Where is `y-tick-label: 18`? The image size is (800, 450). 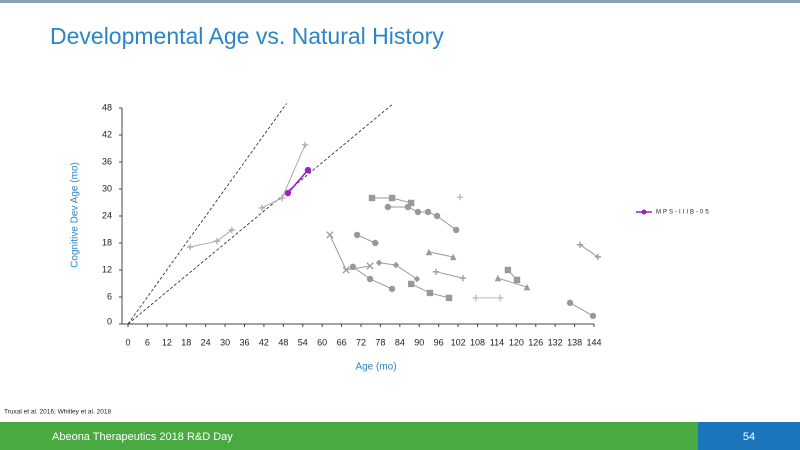
y-tick-label: 18 is located at coordinates (107, 242).